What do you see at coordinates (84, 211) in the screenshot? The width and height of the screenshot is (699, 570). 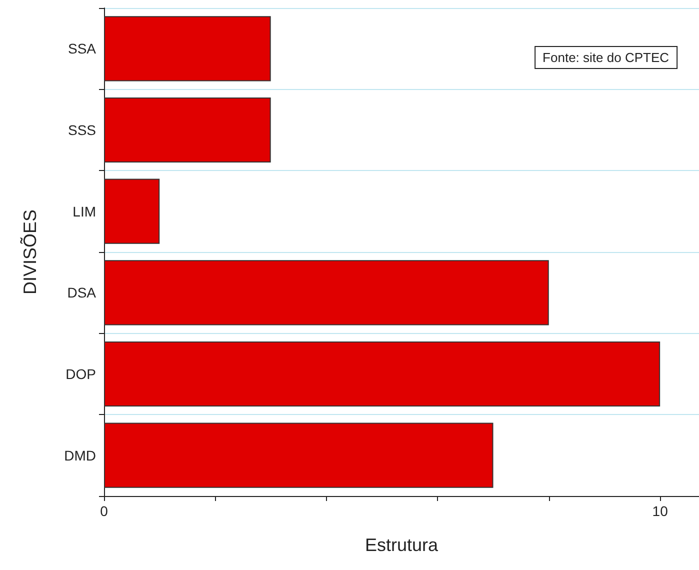 I see `y-tick-label: LIM` at bounding box center [84, 211].